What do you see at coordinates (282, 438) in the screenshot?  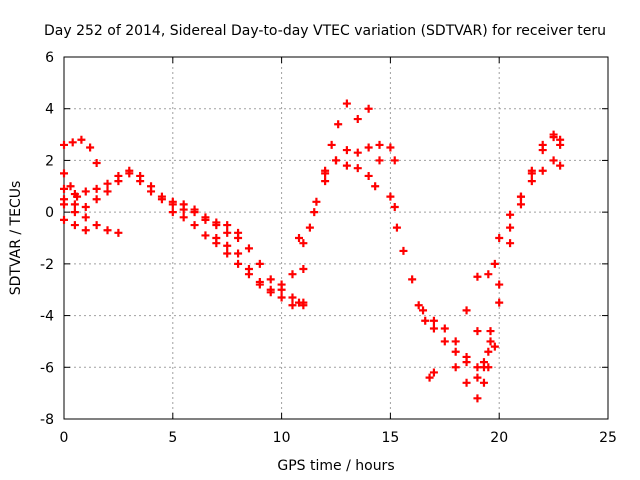 I see `x-tick-label: 10` at bounding box center [282, 438].